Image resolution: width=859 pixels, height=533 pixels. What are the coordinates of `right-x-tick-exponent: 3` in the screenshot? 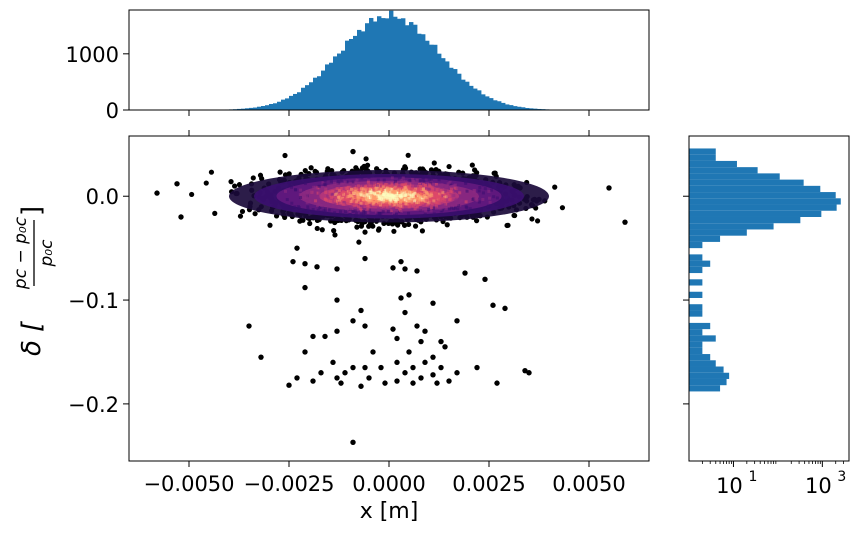 It's located at (841, 477).